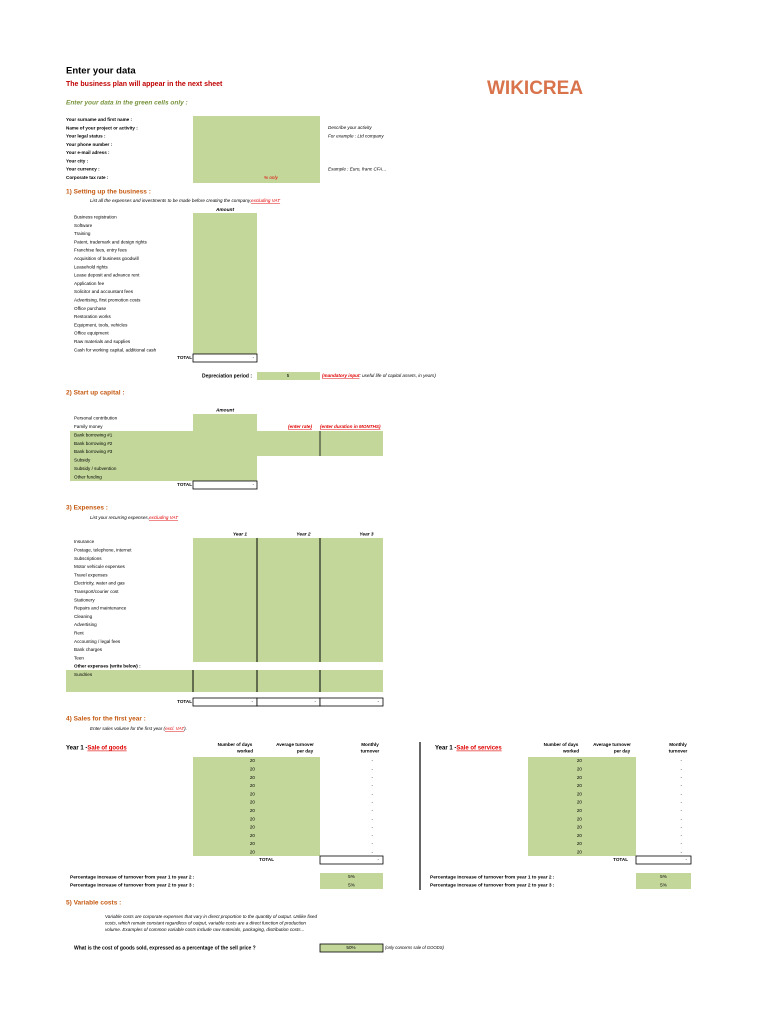 The image size is (768, 1024). What do you see at coordinates (95, 393) in the screenshot?
I see `section-heading: 2) Start up capital :` at bounding box center [95, 393].